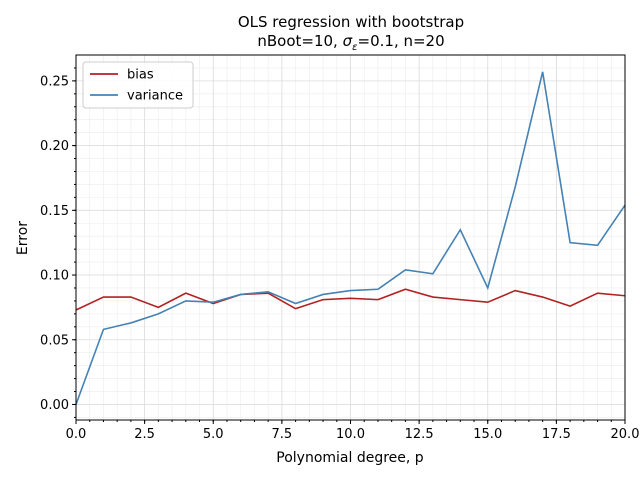 Image resolution: width=640 pixels, height=480 pixels. Describe the element at coordinates (54, 405) in the screenshot. I see `y-tick-label: 0.00` at that location.